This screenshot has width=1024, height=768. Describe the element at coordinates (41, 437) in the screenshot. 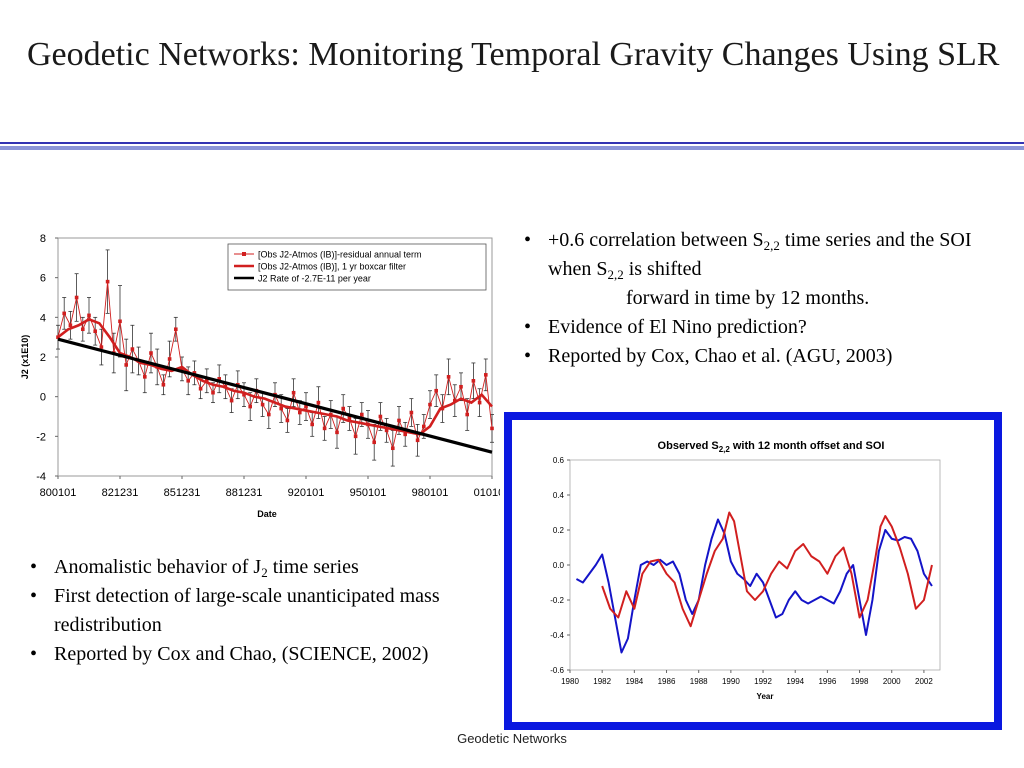

I see `y-tick-label: -2` at that location.